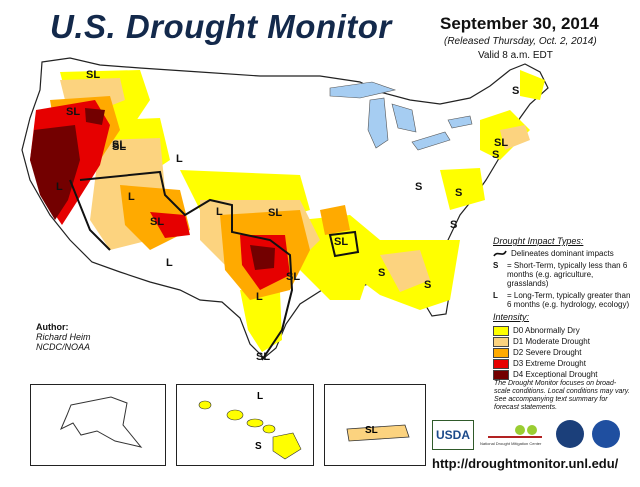 The width and height of the screenshot is (640, 487). I want to click on map-label-s-newengland: S, so click(495, 155).